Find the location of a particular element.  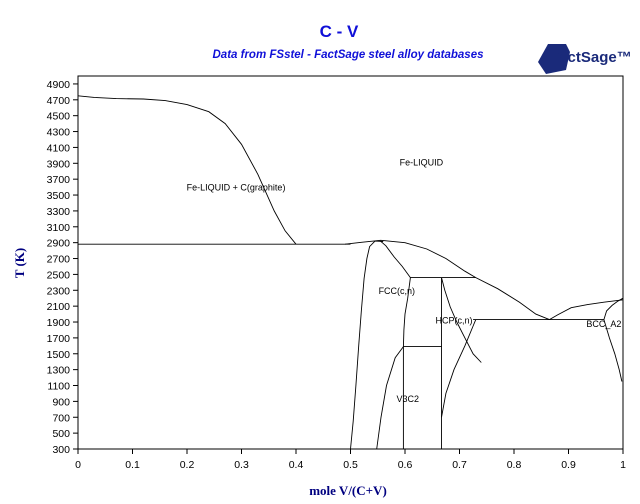

y-tick-label: 500 is located at coordinates (61, 434).